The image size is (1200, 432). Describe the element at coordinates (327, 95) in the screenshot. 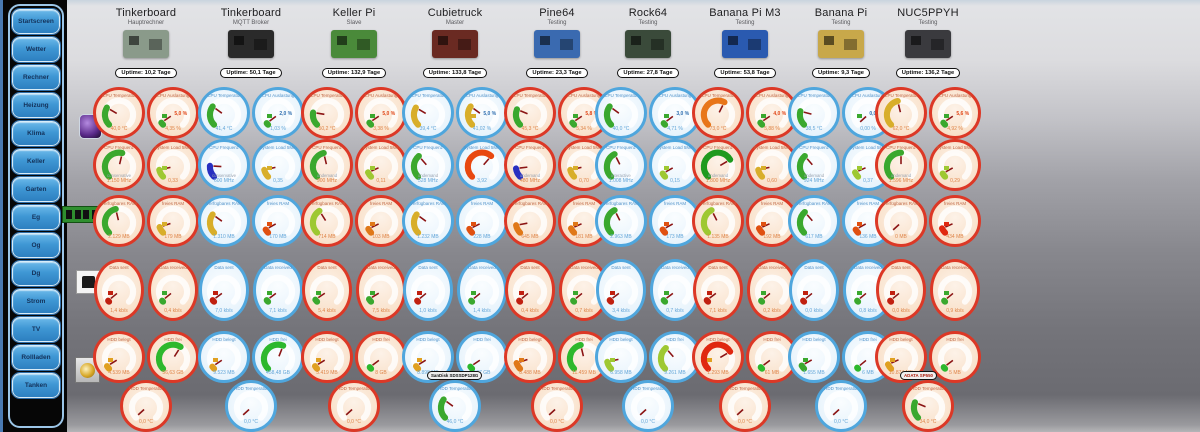

I see `gauge-label: CPU Temperatur` at that location.